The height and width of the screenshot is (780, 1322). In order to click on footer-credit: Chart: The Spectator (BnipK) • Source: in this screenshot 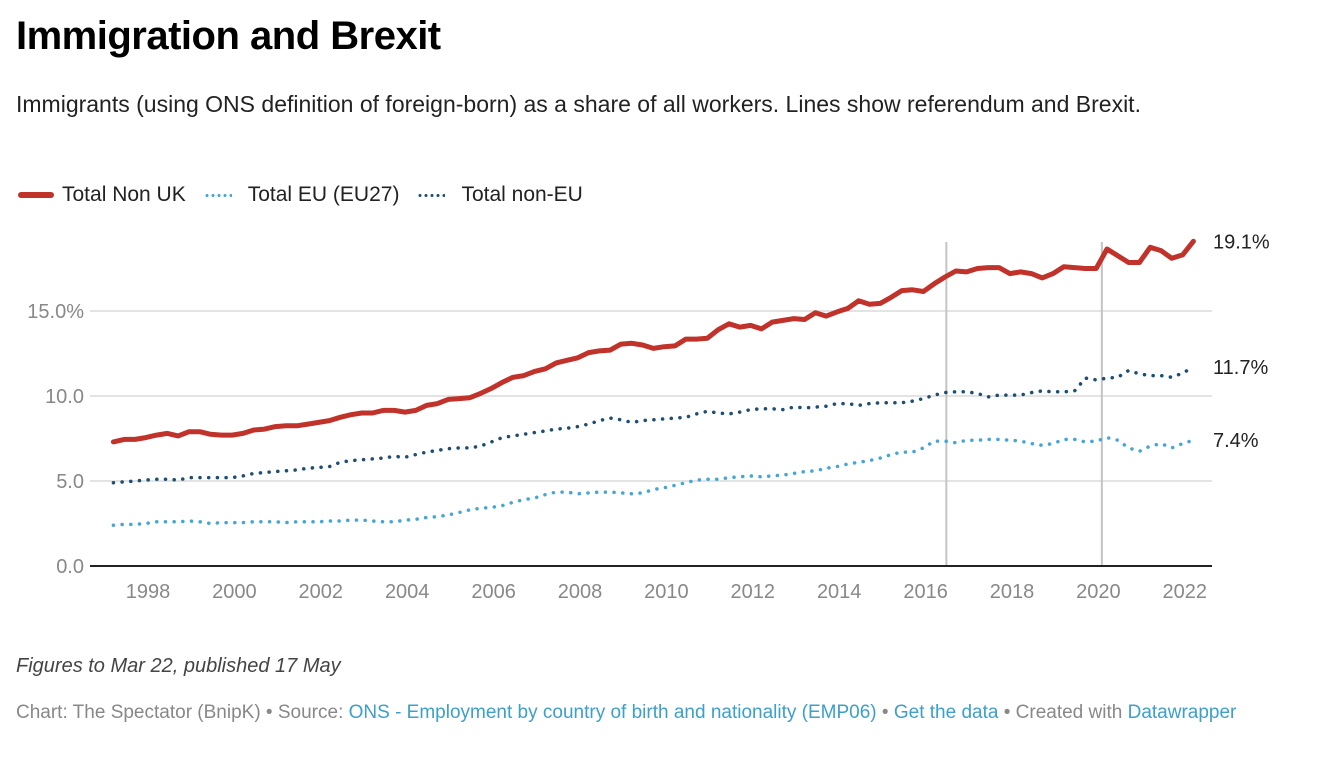, I will do `click(182, 712)`.